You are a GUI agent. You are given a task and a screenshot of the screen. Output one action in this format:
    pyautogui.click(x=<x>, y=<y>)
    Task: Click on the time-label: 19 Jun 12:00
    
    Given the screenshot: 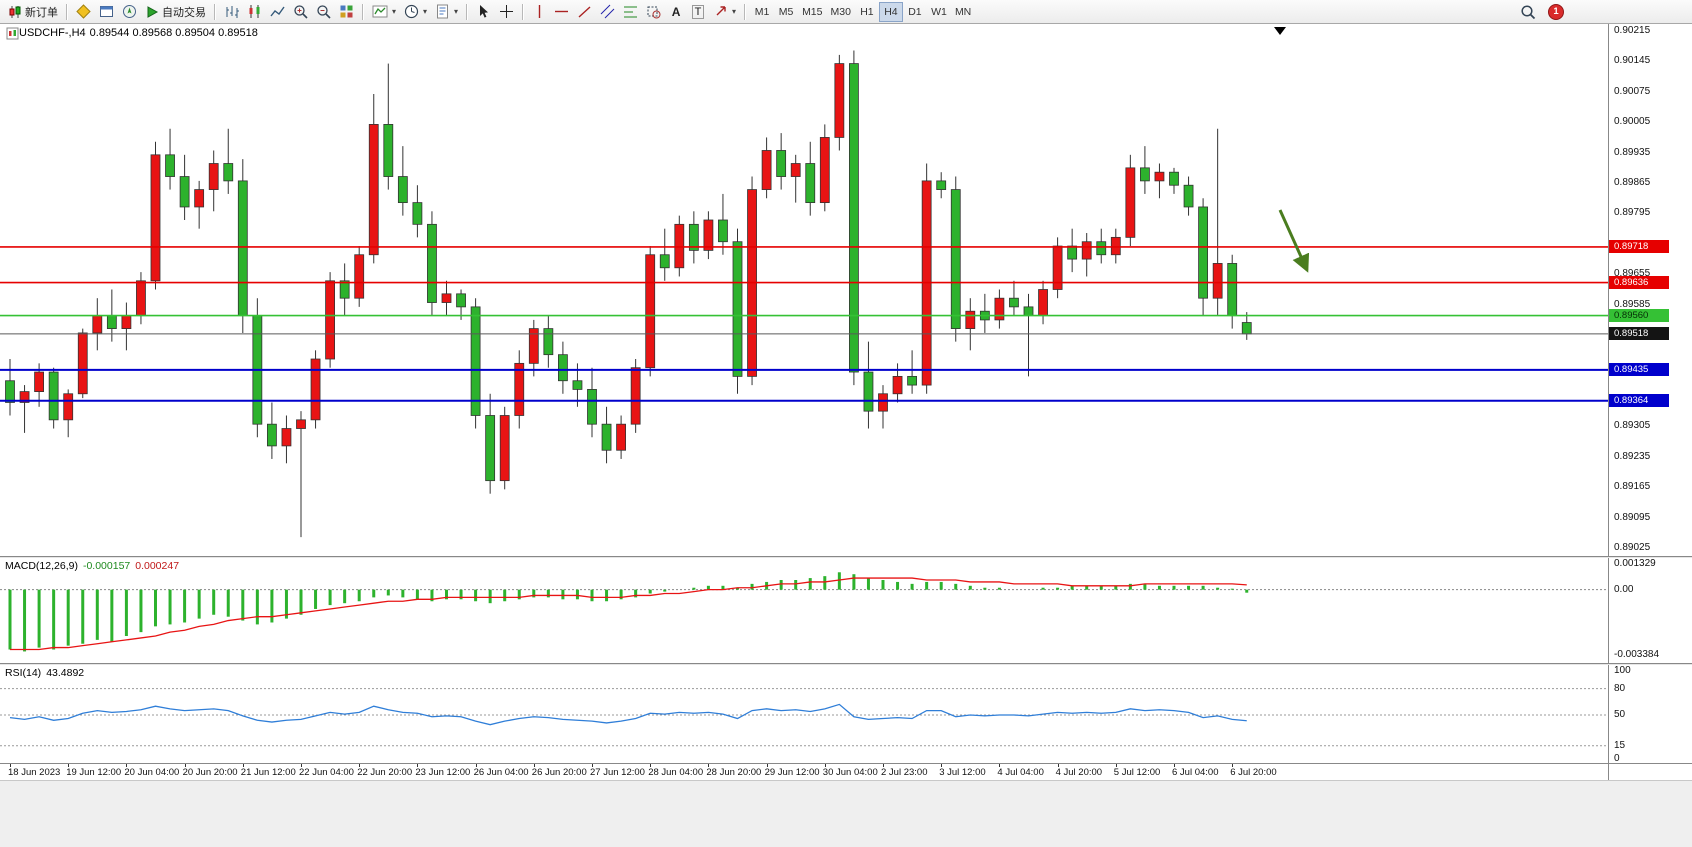 What is the action you would take?
    pyautogui.click(x=94, y=772)
    